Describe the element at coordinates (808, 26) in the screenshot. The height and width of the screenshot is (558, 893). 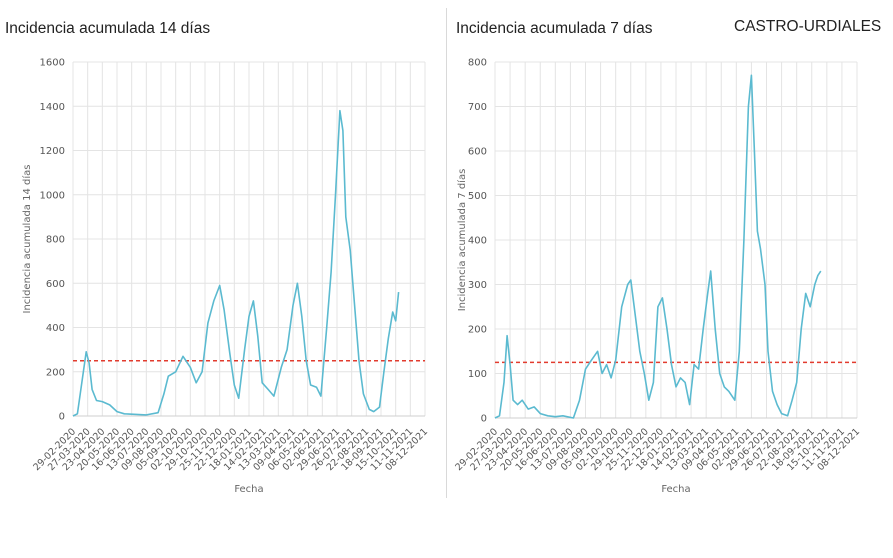
I see `region-label: CASTRO-URDIALES` at that location.